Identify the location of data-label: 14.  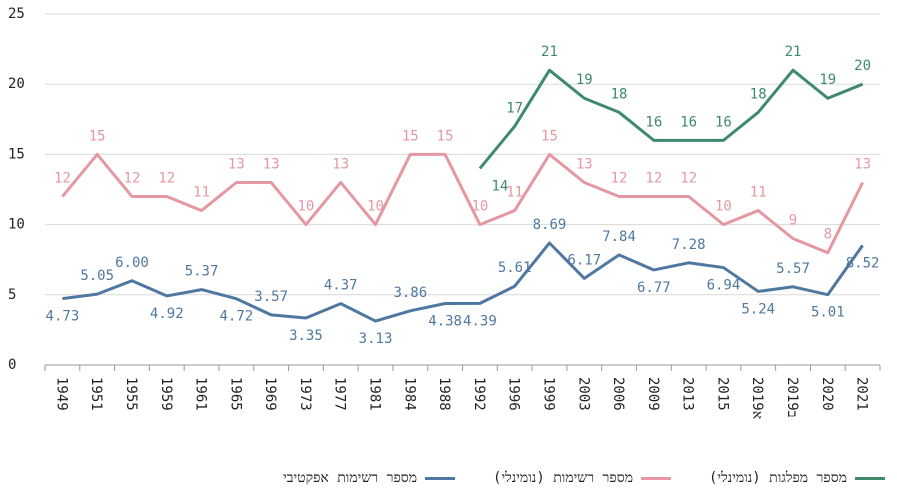
(499, 186).